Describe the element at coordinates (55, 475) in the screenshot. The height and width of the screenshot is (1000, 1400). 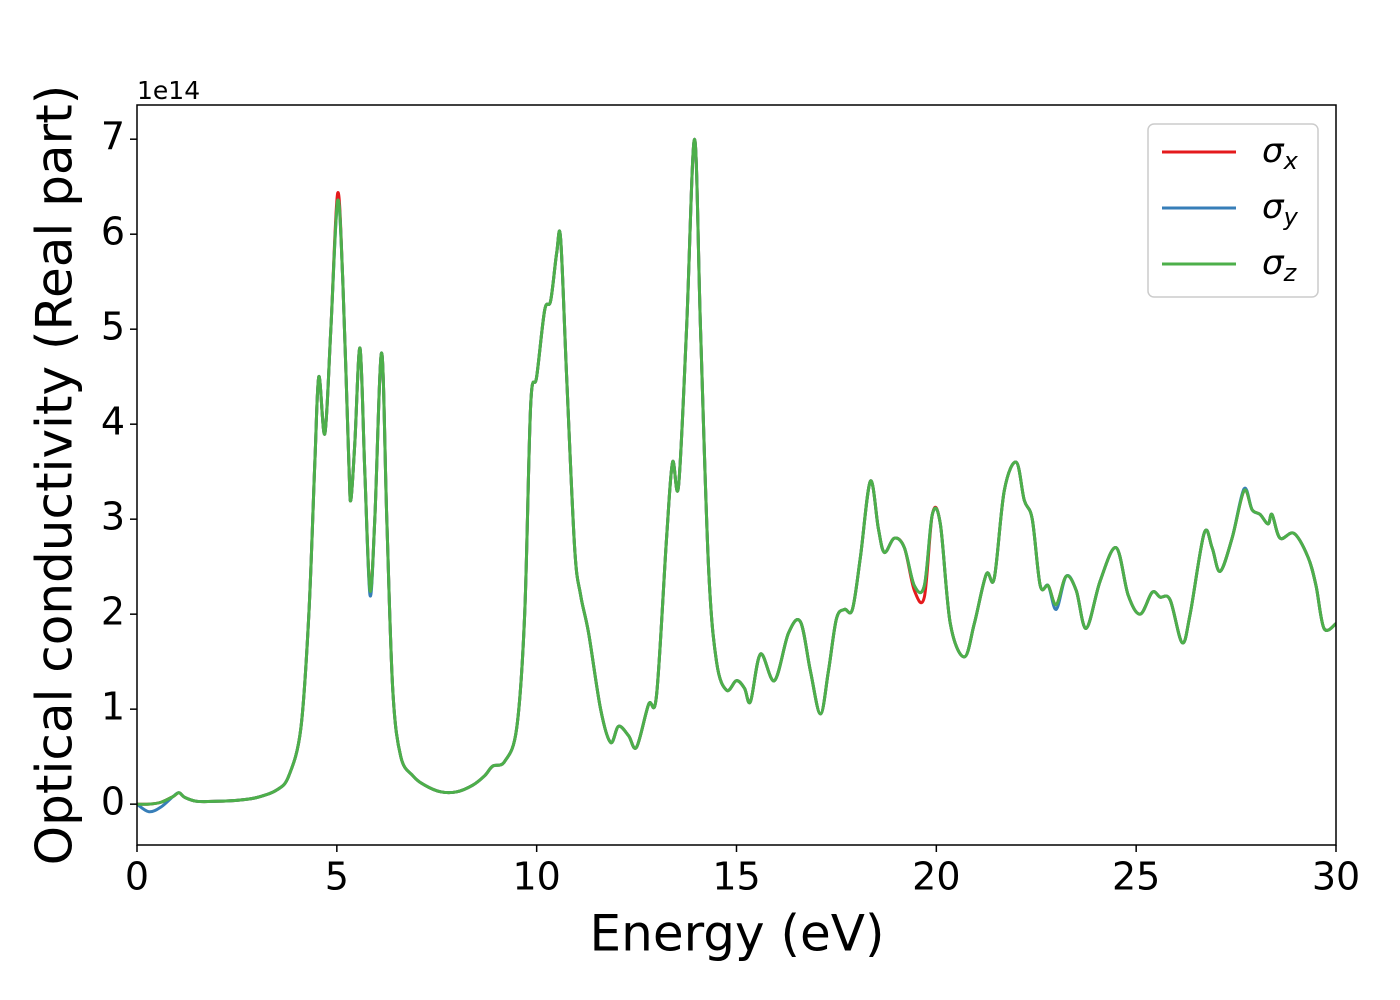
I see `y-axis-label: Optical conductivity (Real part)` at that location.